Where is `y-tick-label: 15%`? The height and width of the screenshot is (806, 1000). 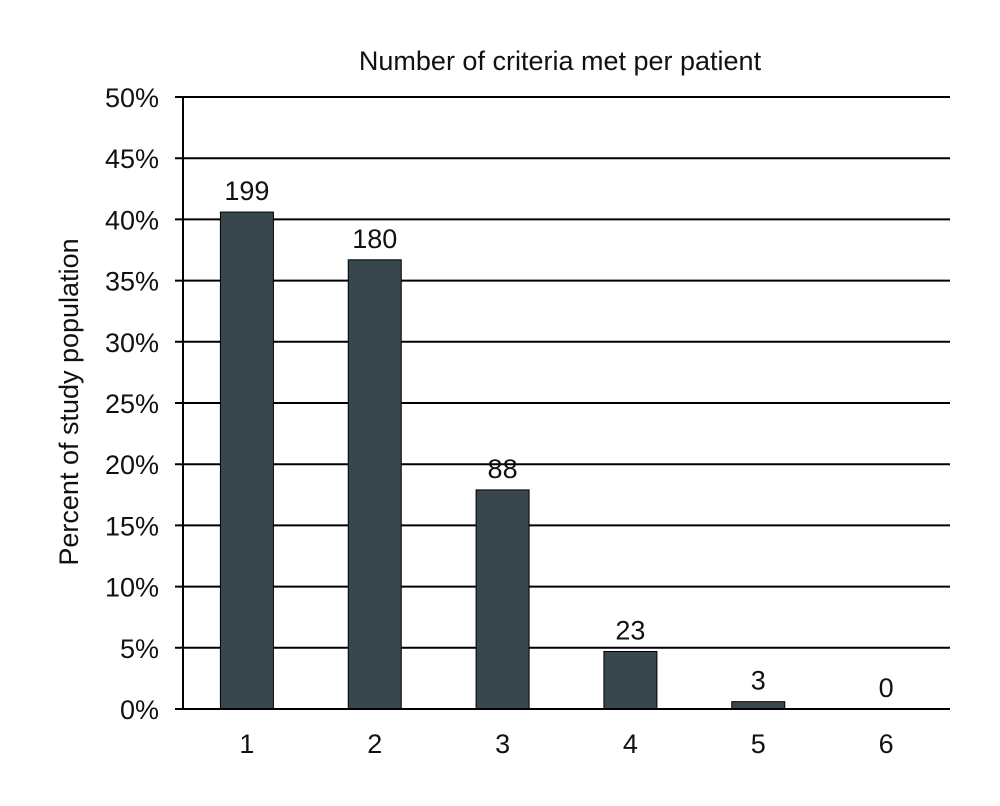
y-tick-label: 15% is located at coordinates (132, 526).